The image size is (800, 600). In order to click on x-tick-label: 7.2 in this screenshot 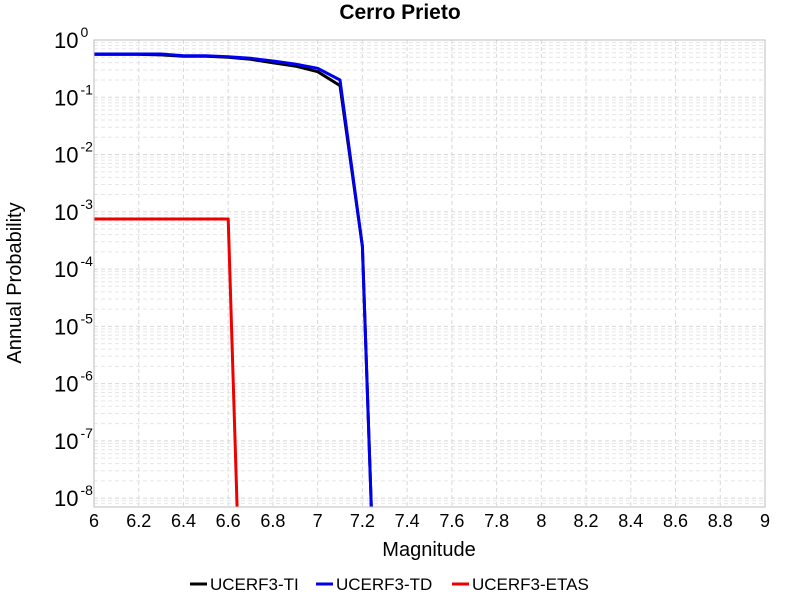, I will do `click(362, 521)`.